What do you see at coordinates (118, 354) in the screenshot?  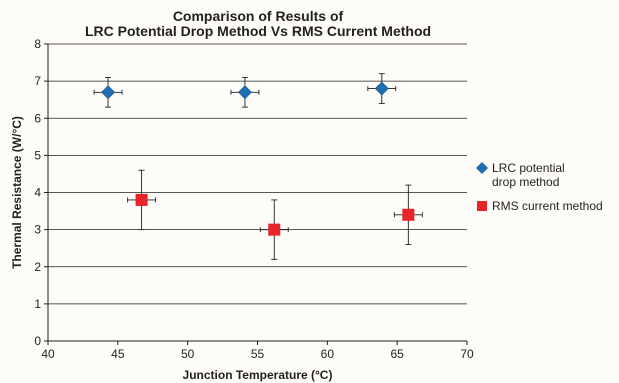 I see `x-tick-label-45: 45` at bounding box center [118, 354].